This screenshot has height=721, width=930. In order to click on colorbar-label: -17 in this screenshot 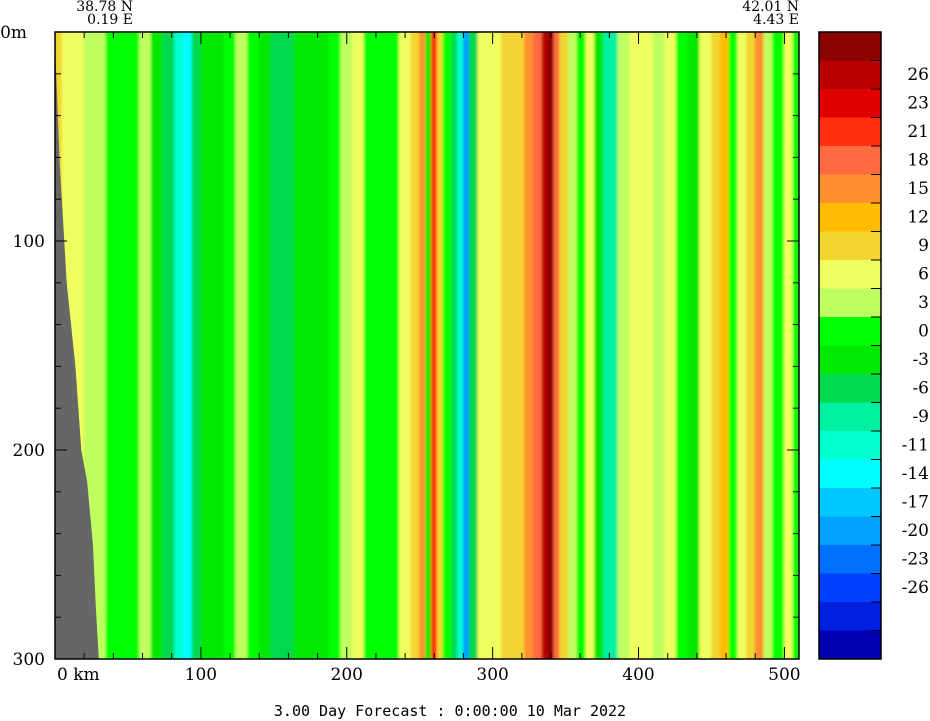, I will do `click(915, 502)`.